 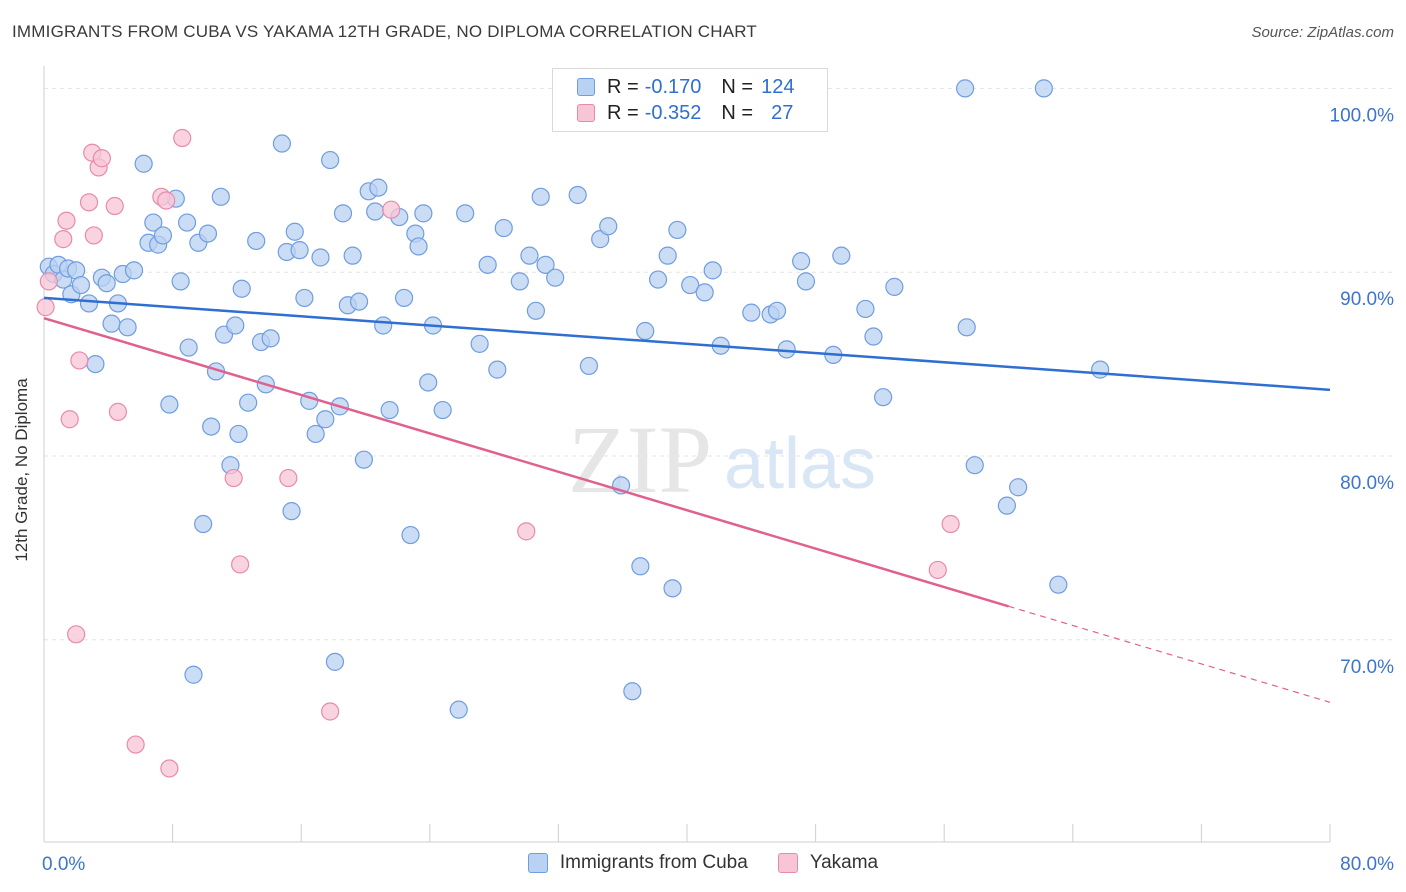 I want to click on legend-item-yakama: Yakama, so click(x=827, y=863).